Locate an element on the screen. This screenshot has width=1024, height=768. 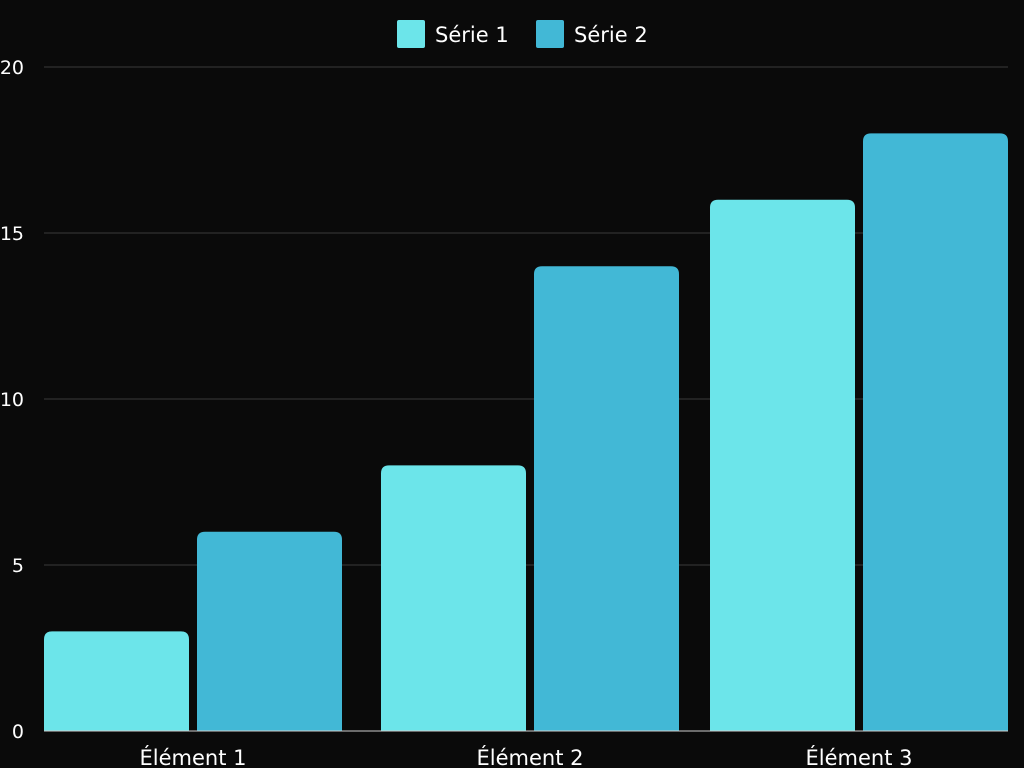
x-tick-label: Élément 3 is located at coordinates (859, 756).